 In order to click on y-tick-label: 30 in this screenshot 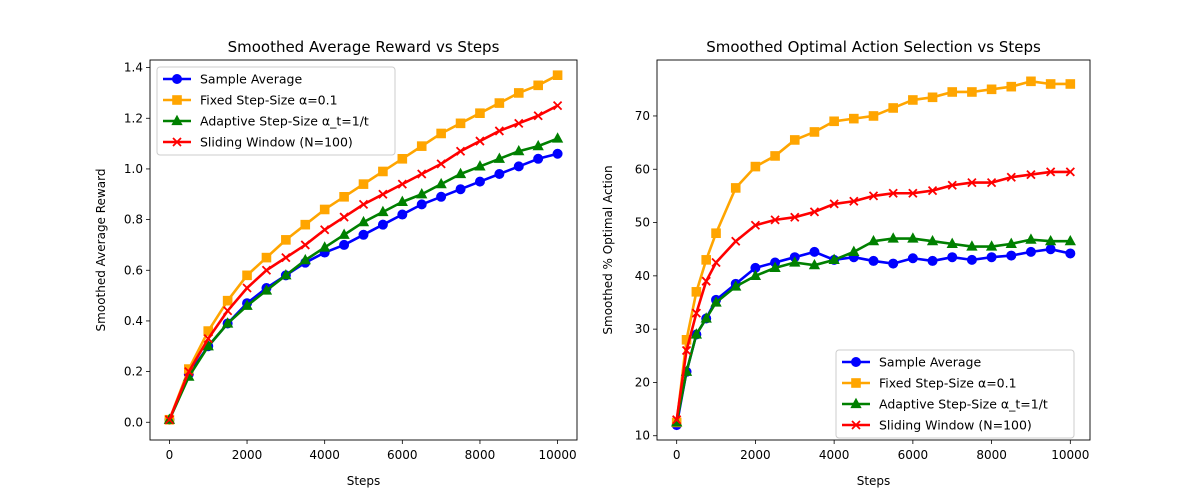, I will do `click(642, 329)`.